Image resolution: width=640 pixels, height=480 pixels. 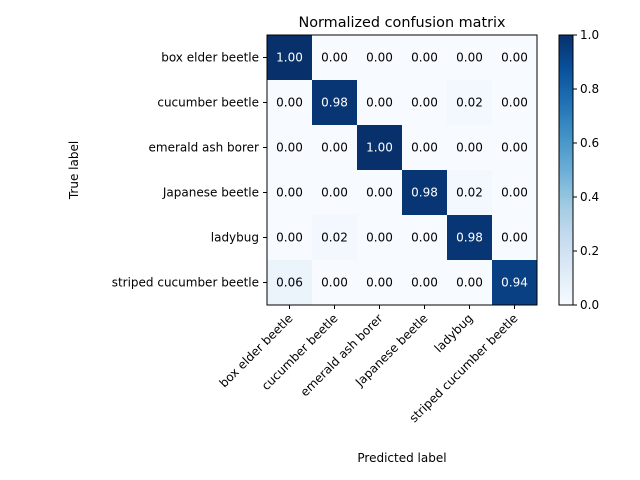 What do you see at coordinates (208, 103) in the screenshot?
I see `y-tick-label: cucumber beetle` at bounding box center [208, 103].